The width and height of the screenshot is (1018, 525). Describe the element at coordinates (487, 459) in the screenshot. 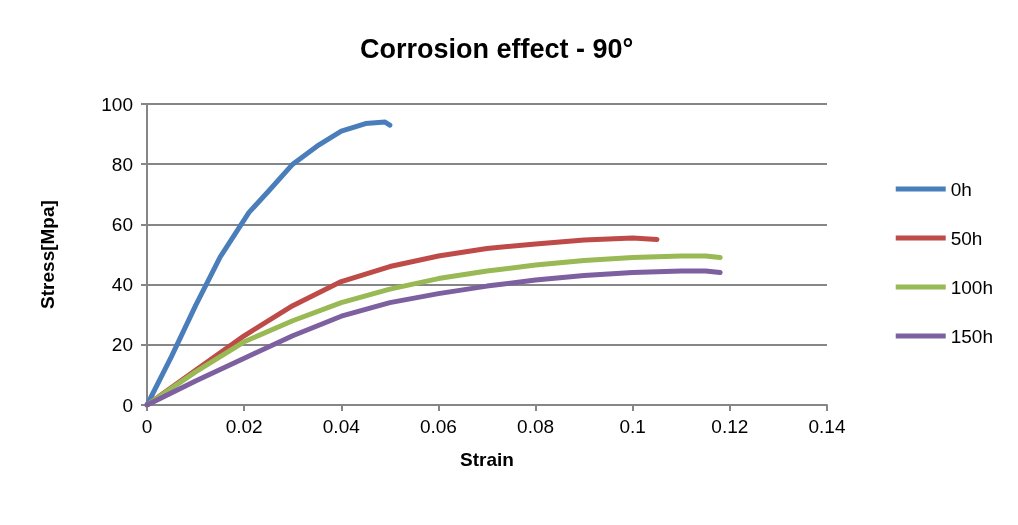

I see `x-axis-title: Strain` at that location.